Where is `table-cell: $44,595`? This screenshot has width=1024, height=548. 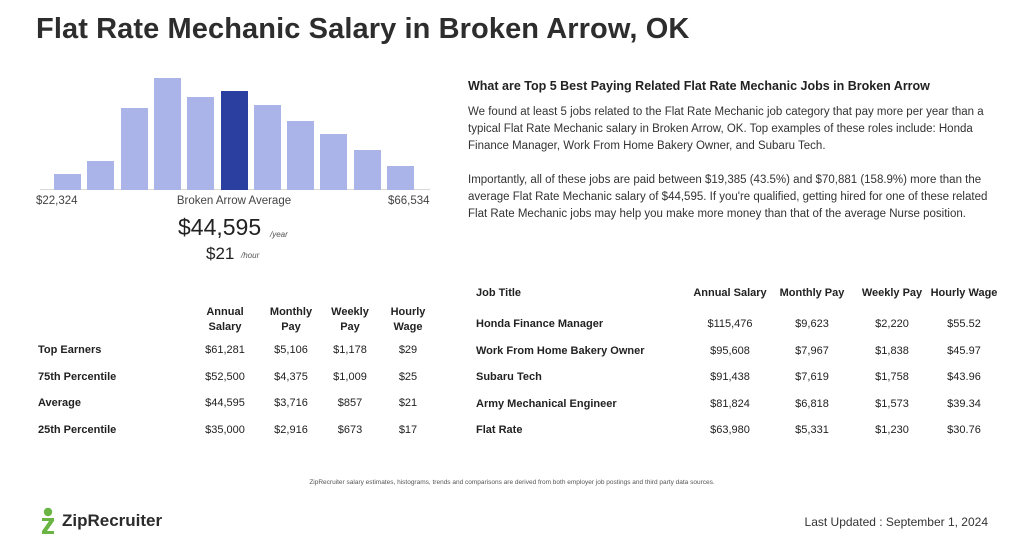
table-cell: $44,595 is located at coordinates (225, 403).